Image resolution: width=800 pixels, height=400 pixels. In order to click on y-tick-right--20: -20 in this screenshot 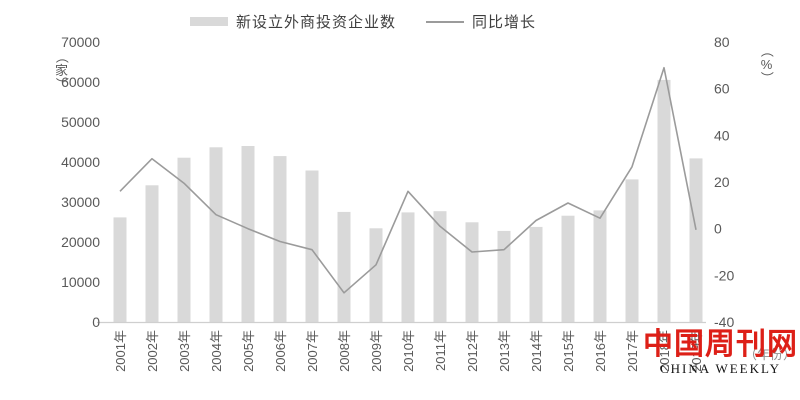, I will do `click(724, 275)`.